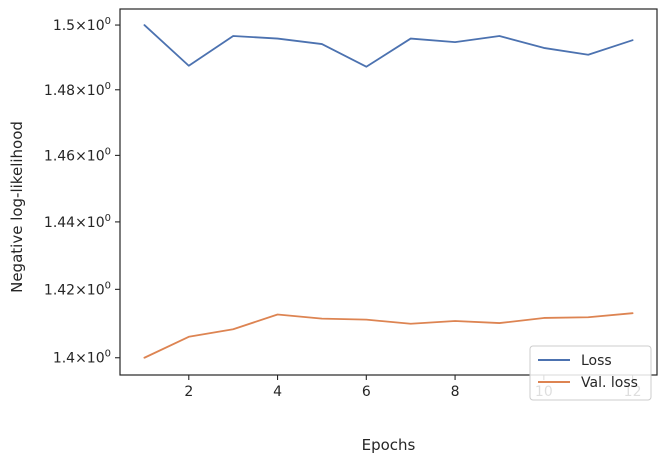 The height and width of the screenshot is (463, 667). What do you see at coordinates (366, 392) in the screenshot?
I see `x-tick-label: 6` at bounding box center [366, 392].